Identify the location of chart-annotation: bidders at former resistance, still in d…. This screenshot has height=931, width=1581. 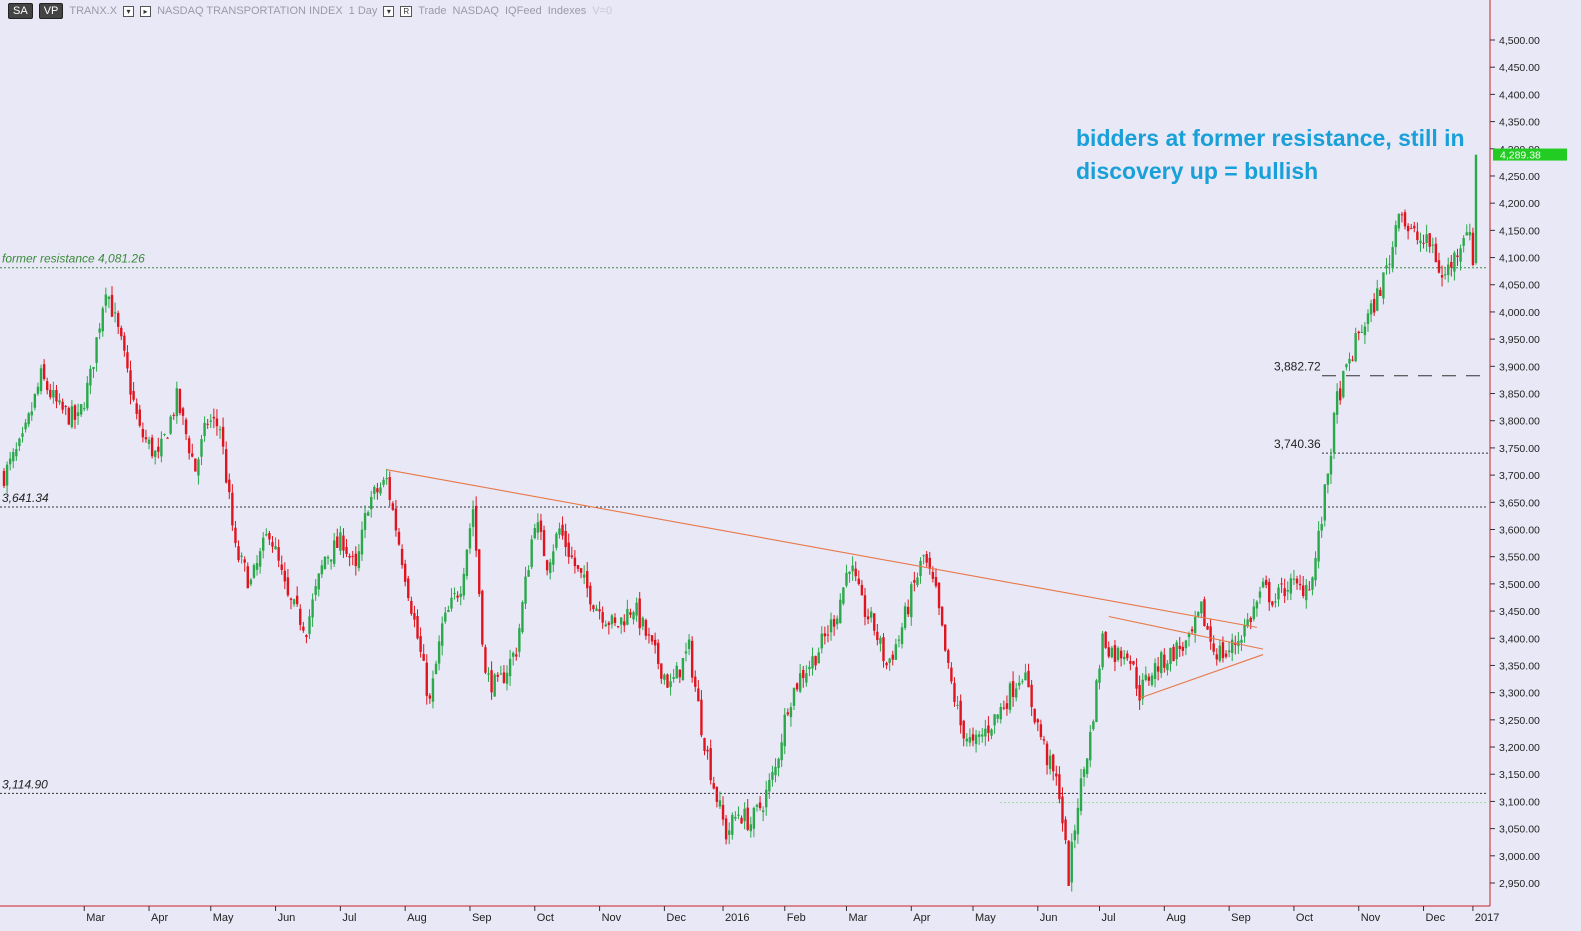
(1286, 155).